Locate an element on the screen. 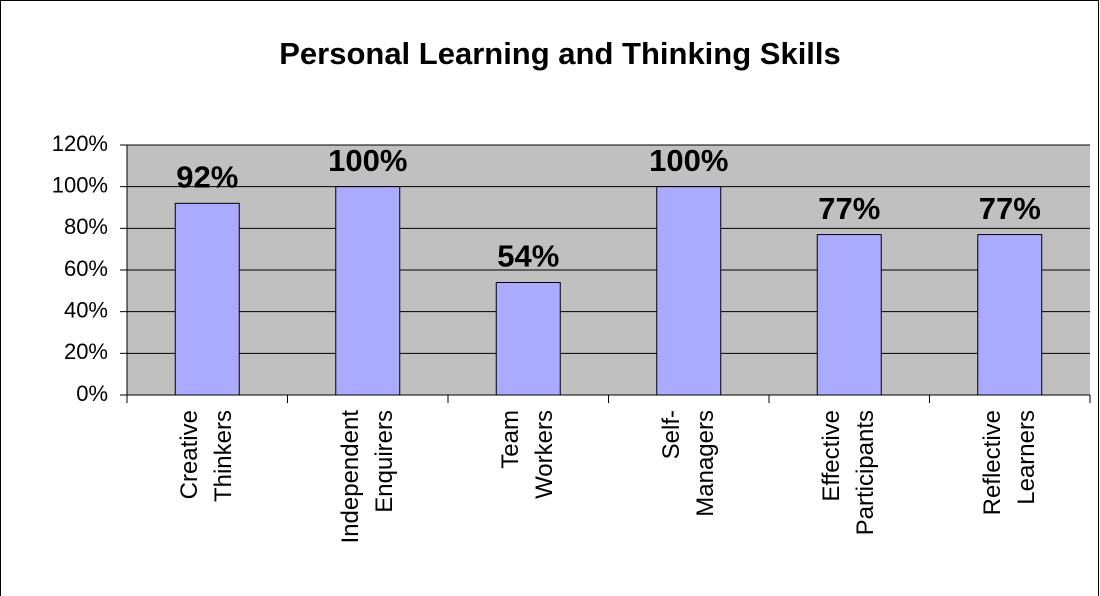  chart-title: Personal Learning and Thinking Skills is located at coordinates (560, 53).